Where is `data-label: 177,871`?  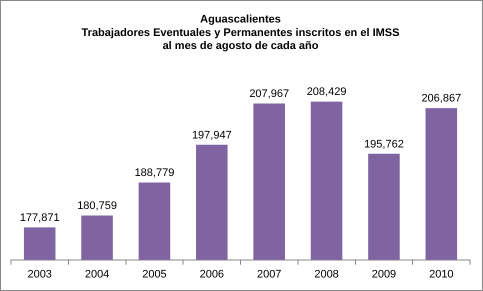
data-label: 177,871 is located at coordinates (40, 218).